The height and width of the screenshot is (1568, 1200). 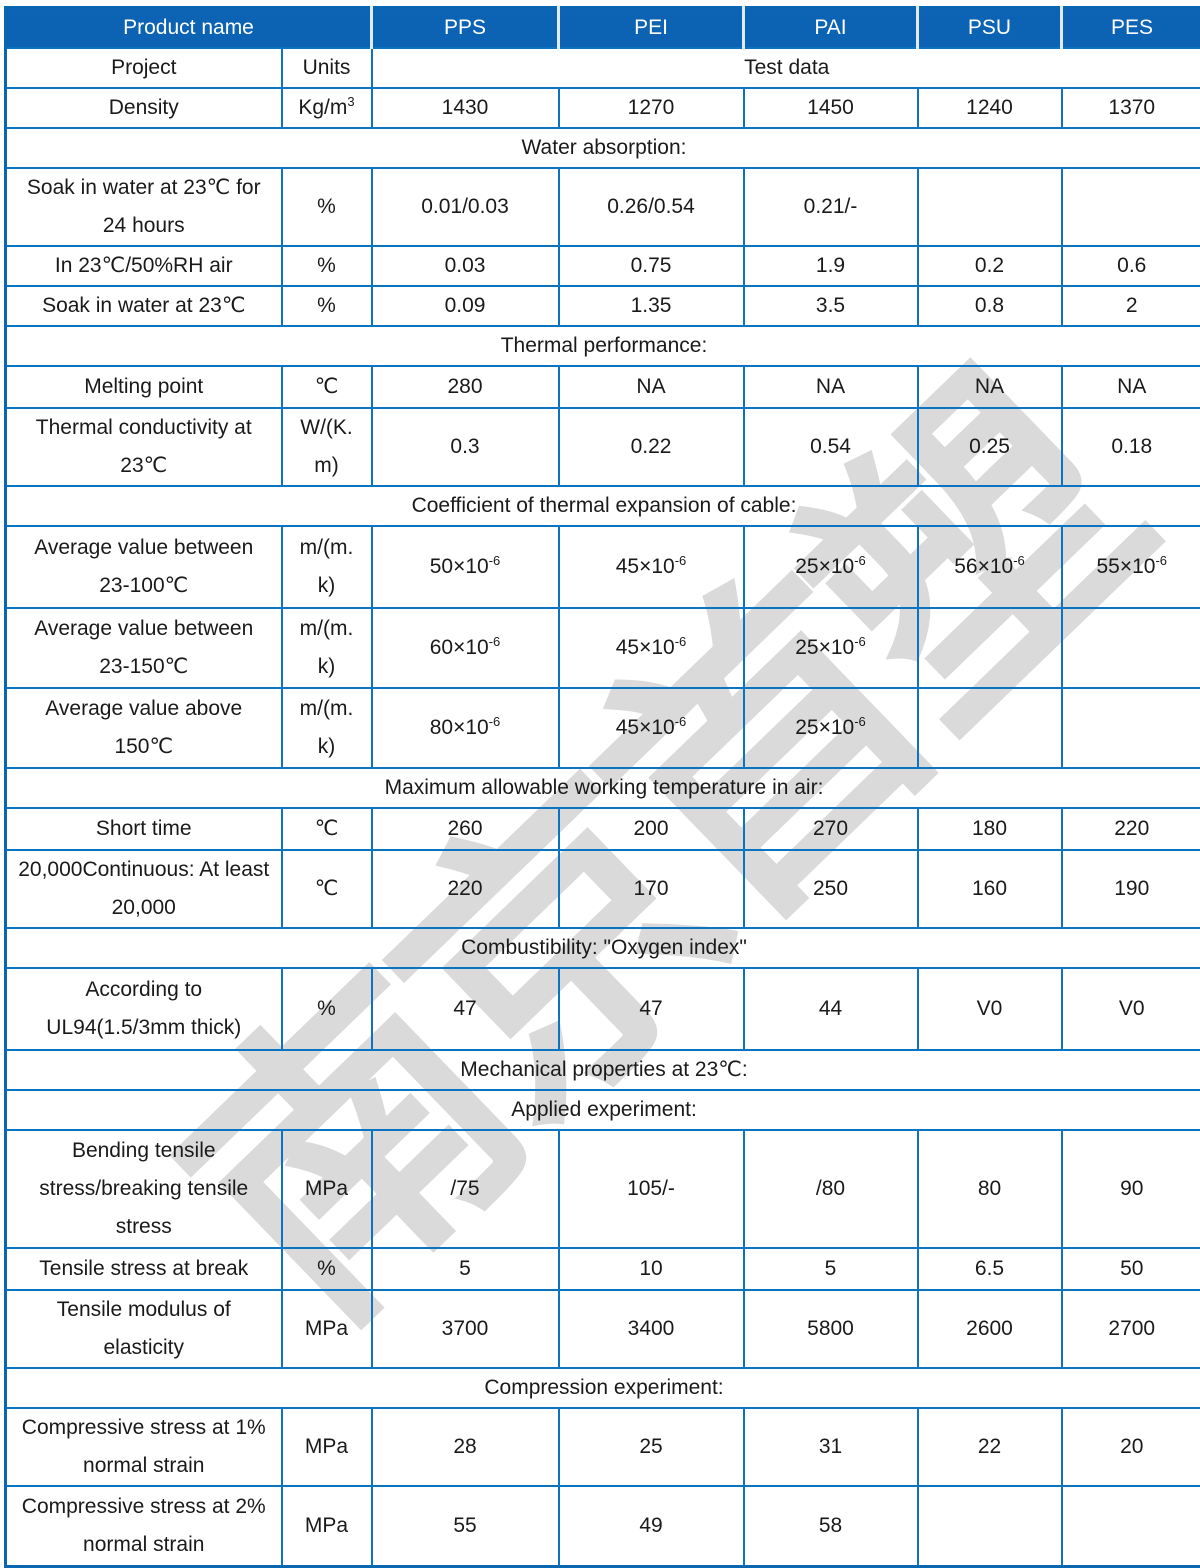 What do you see at coordinates (465, 266) in the screenshot?
I see `value-cell: 0.03` at bounding box center [465, 266].